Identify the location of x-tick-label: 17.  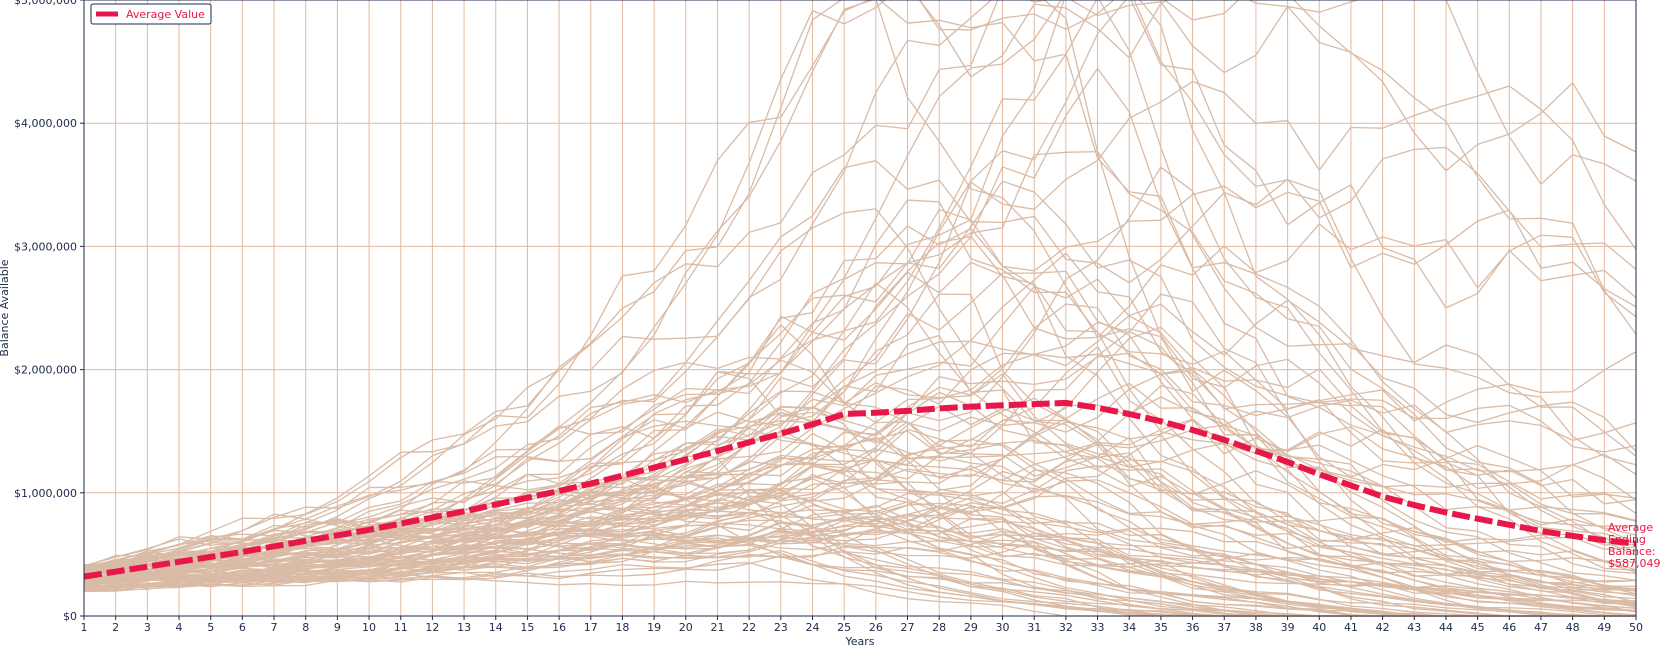
(591, 627).